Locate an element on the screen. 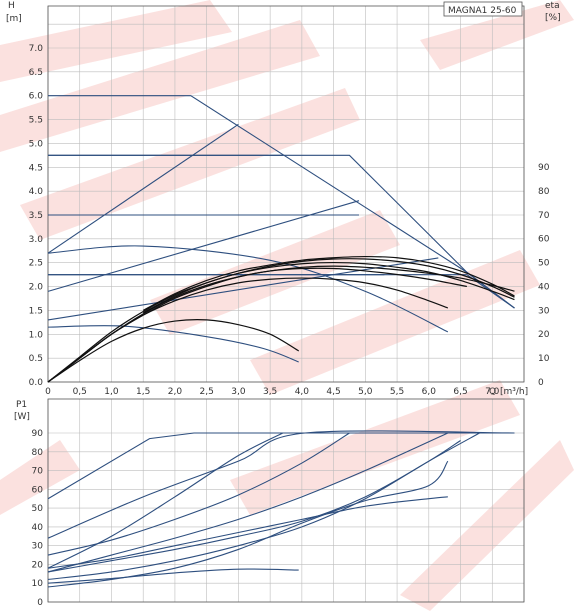 The width and height of the screenshot is (574, 611). eta-tick-label: 20 is located at coordinates (544, 335).